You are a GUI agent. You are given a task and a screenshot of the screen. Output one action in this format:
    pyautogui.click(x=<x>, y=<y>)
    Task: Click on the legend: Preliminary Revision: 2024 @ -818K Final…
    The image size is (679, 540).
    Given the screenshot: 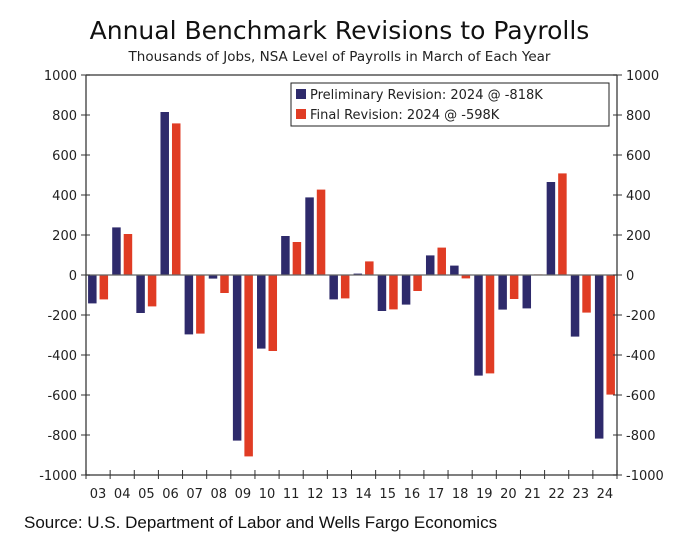 What is the action you would take?
    pyautogui.click(x=450, y=104)
    